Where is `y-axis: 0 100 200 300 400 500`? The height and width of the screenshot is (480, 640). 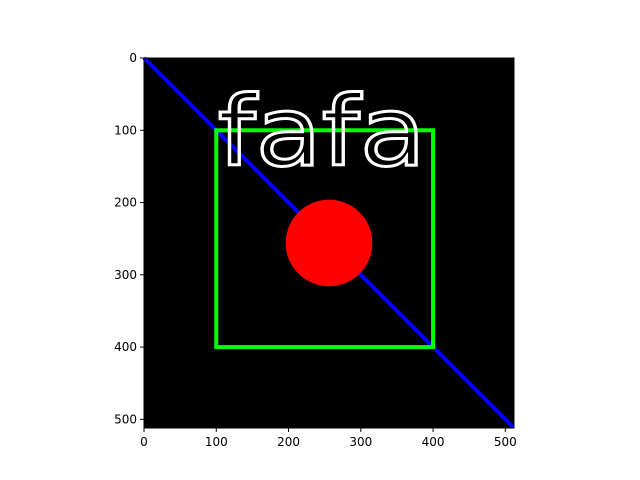
y-axis: 0 100 200 300 400 500 is located at coordinates (129, 238).